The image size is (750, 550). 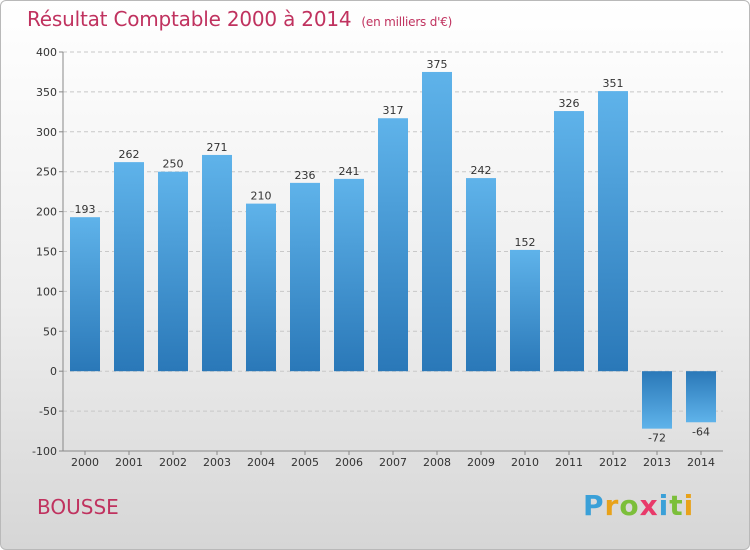 What do you see at coordinates (393, 110) in the screenshot?
I see `value-label-2007: 317` at bounding box center [393, 110].